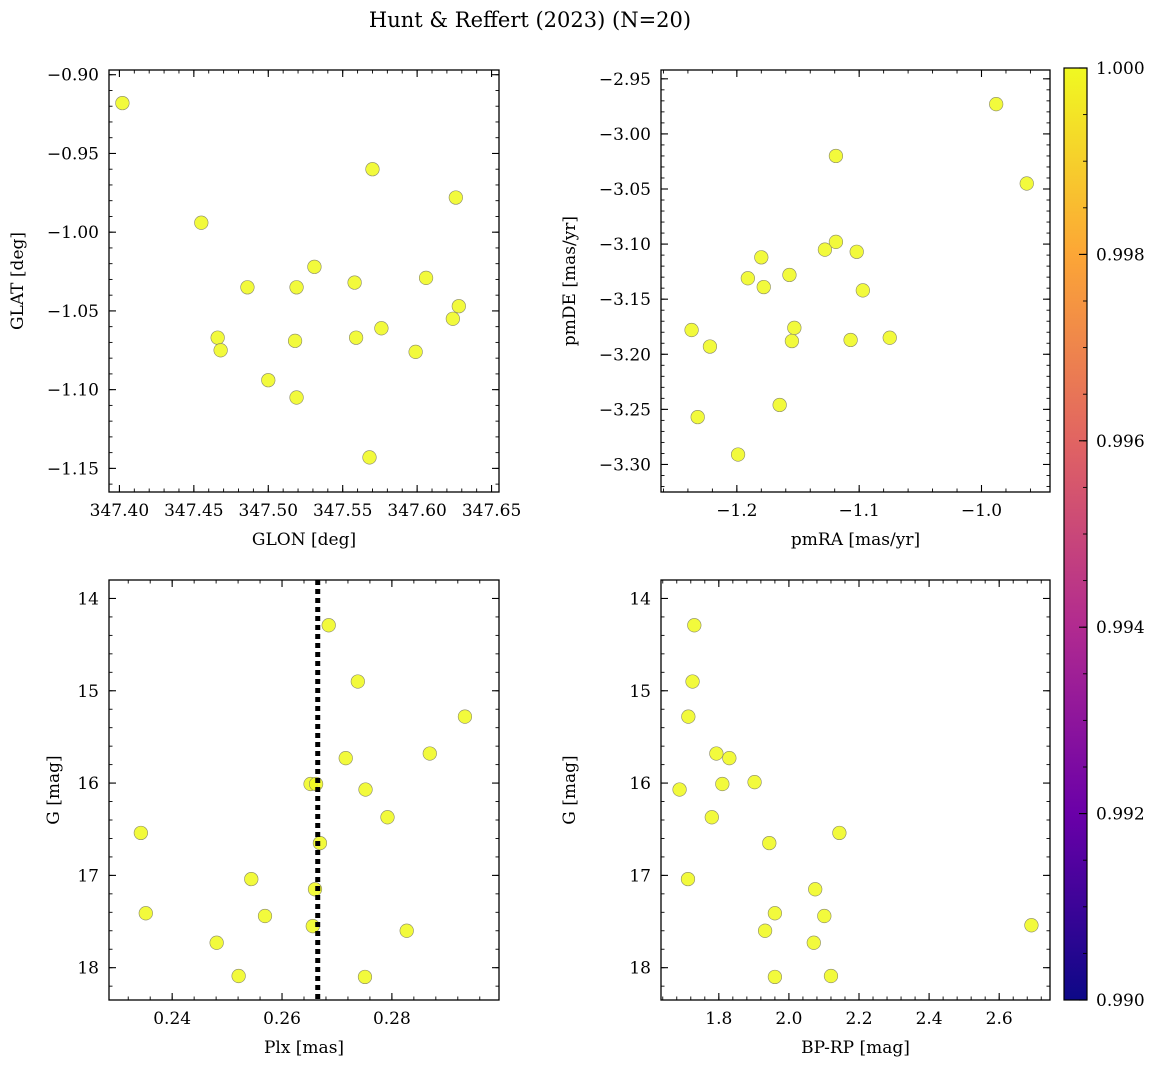 The width and height of the screenshot is (1161, 1068). What do you see at coordinates (640, 876) in the screenshot?
I see `y-tick-label: 17` at bounding box center [640, 876].